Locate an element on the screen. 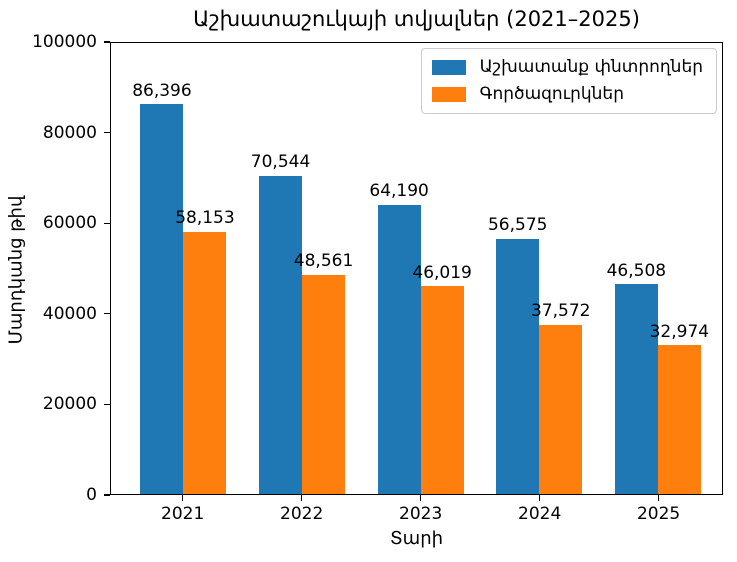 This screenshot has height=562, width=737. y-tick-label: 0 is located at coordinates (91, 495).